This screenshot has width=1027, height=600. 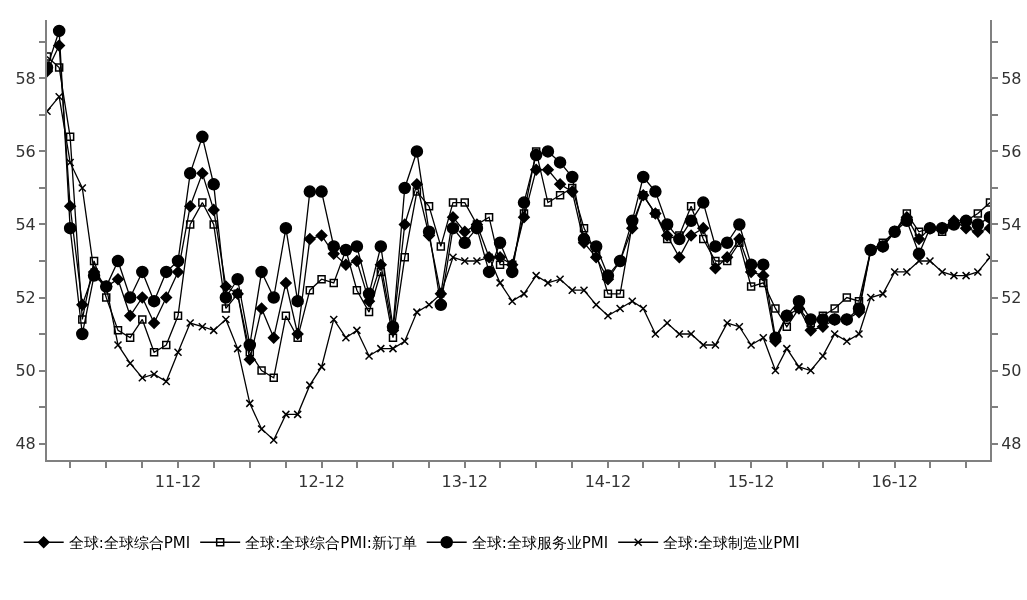 What do you see at coordinates (1011, 225) in the screenshot?
I see `y2-tick-label: 54` at bounding box center [1011, 225].